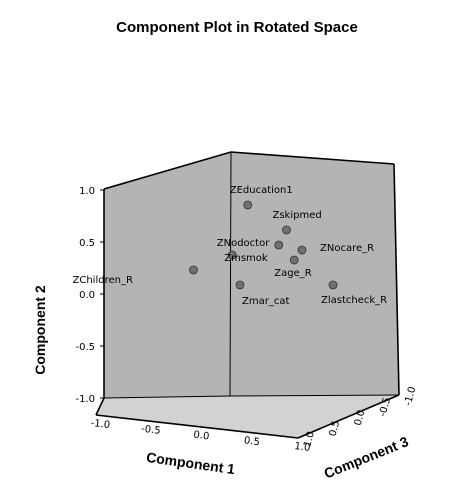 The width and height of the screenshot is (474, 503). Describe the element at coordinates (293, 267) in the screenshot. I see `data-point: Zage_R` at that location.